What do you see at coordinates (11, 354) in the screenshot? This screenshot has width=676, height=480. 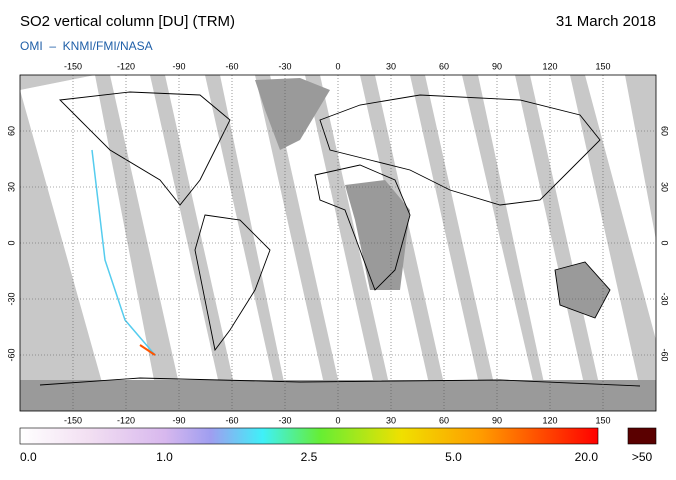 I see `lat-label-left: -60` at bounding box center [11, 354].